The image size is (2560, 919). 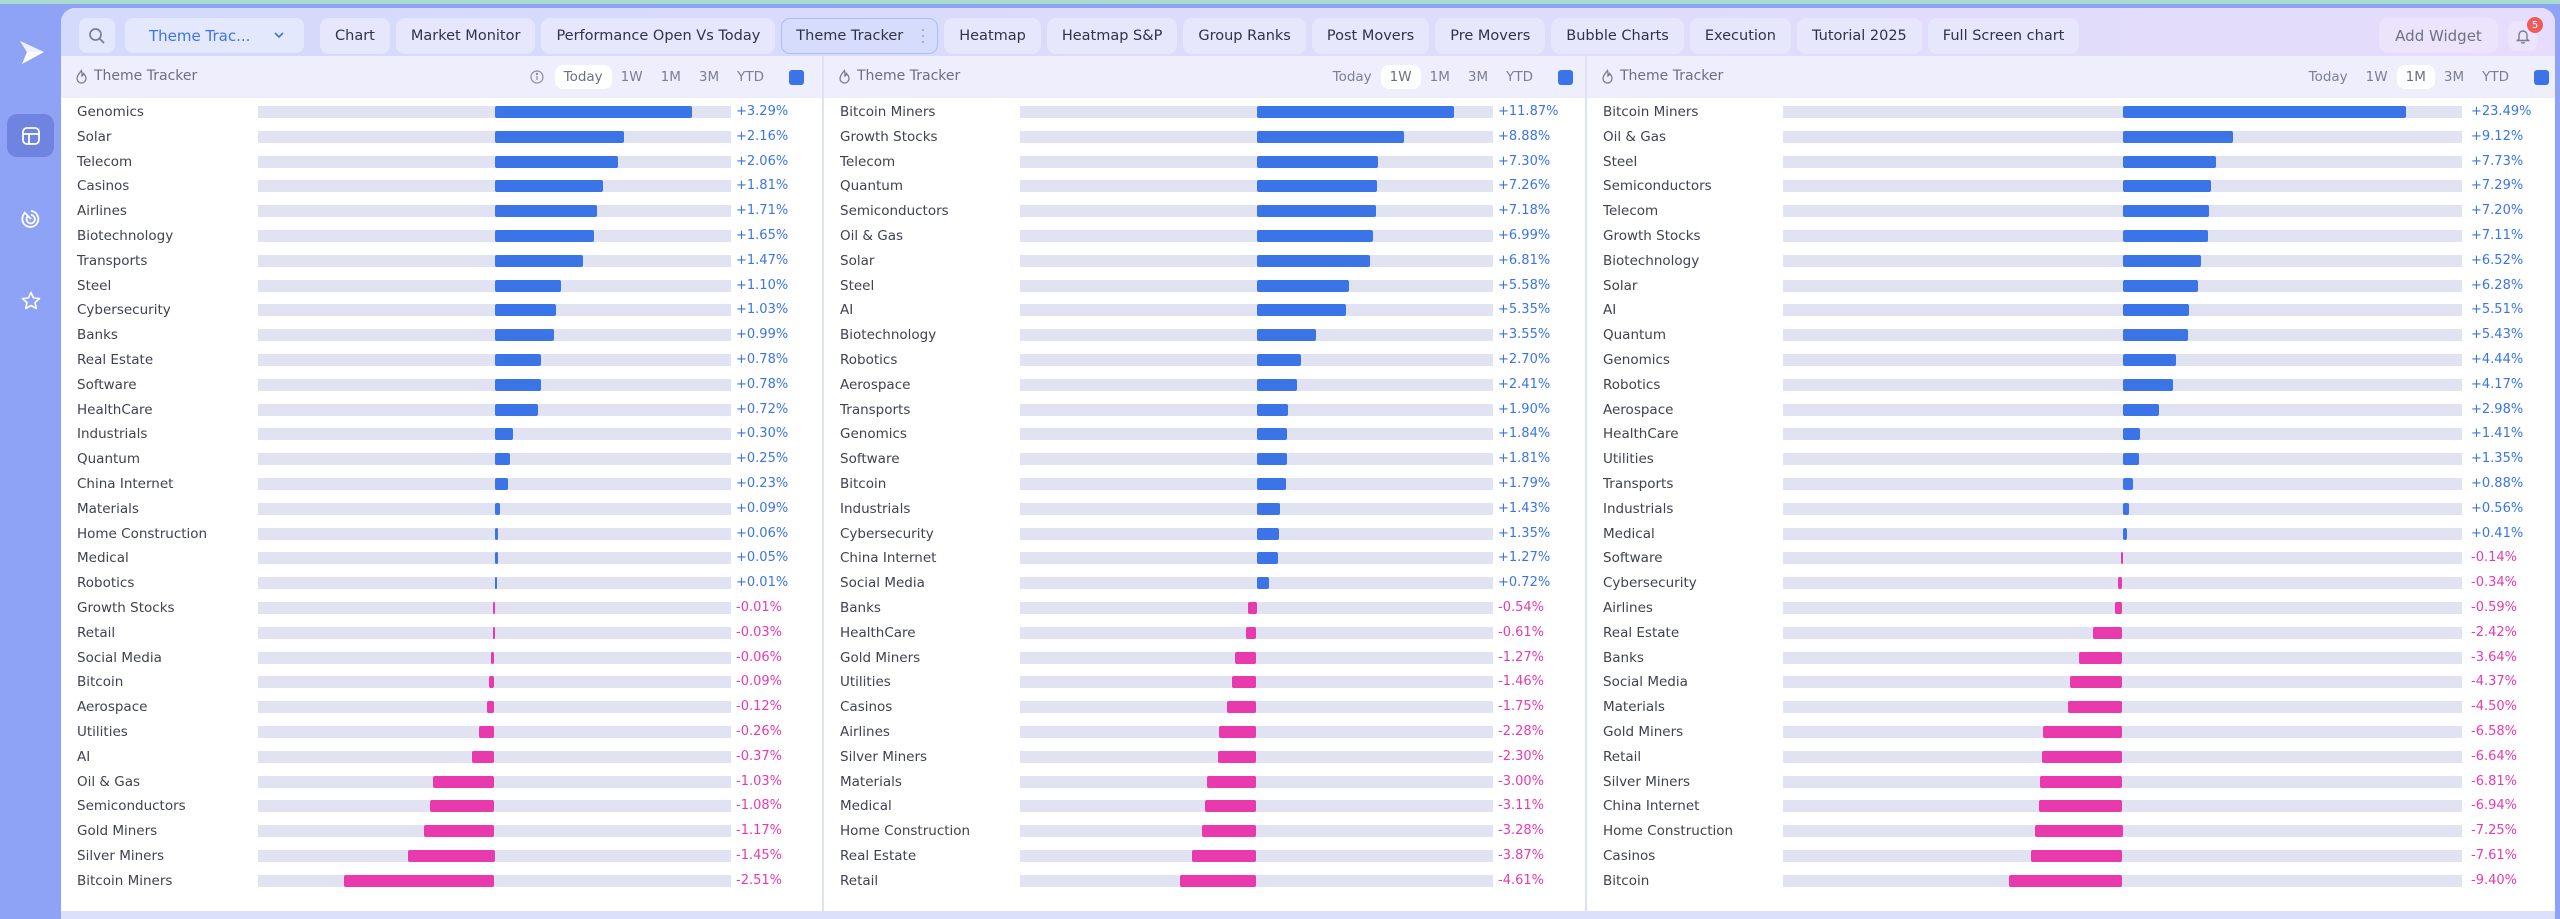 What do you see at coordinates (1490, 36) in the screenshot?
I see `tab-pre-movers: Pre Movers` at bounding box center [1490, 36].